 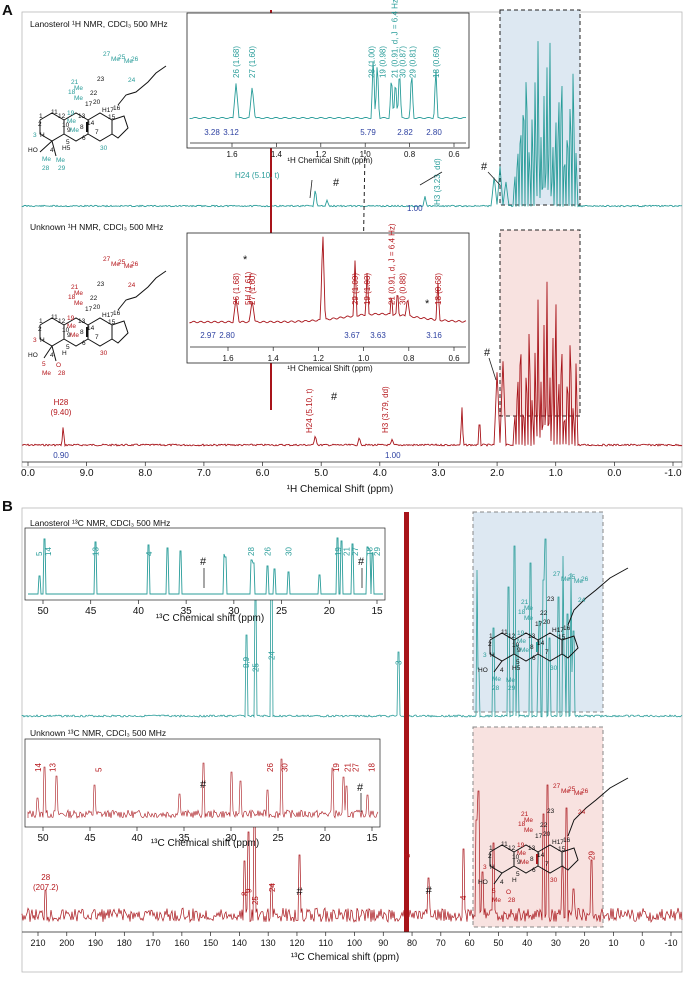 What do you see at coordinates (345, 957) in the screenshot?
I see `c13-main-axis-label: ¹³C Chemical shift (ppm)` at bounding box center [345, 957].